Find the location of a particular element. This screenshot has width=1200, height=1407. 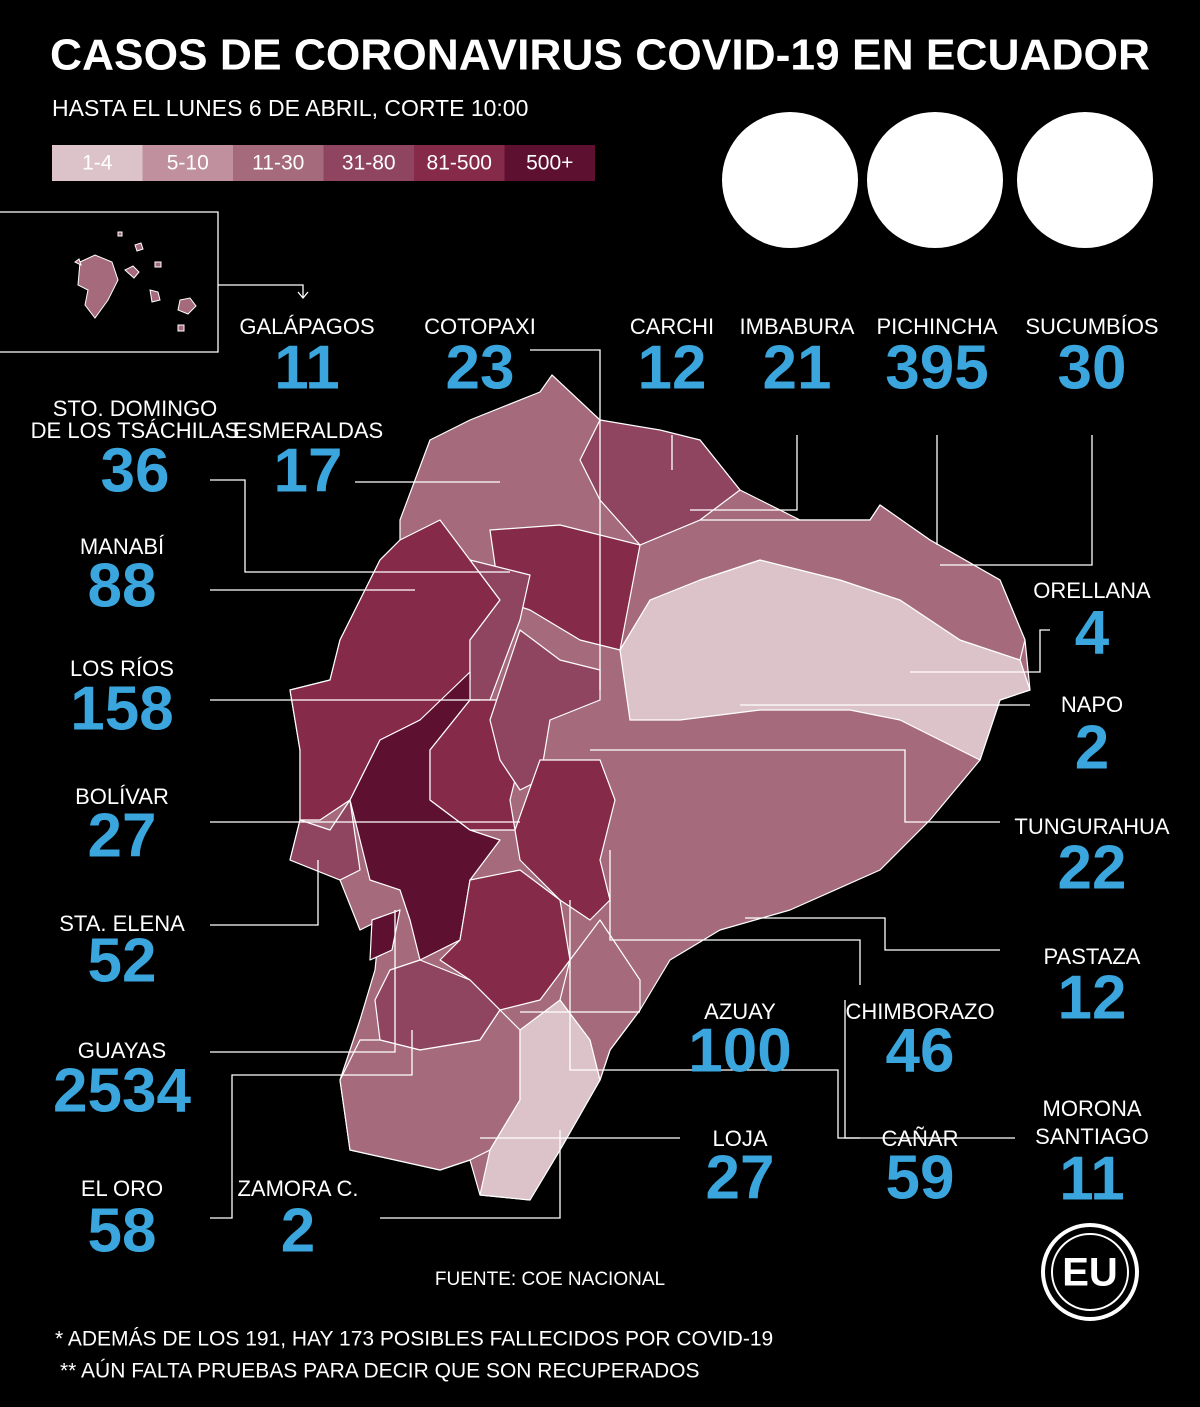

province-name: TUNGURAHUA is located at coordinates (1092, 826).